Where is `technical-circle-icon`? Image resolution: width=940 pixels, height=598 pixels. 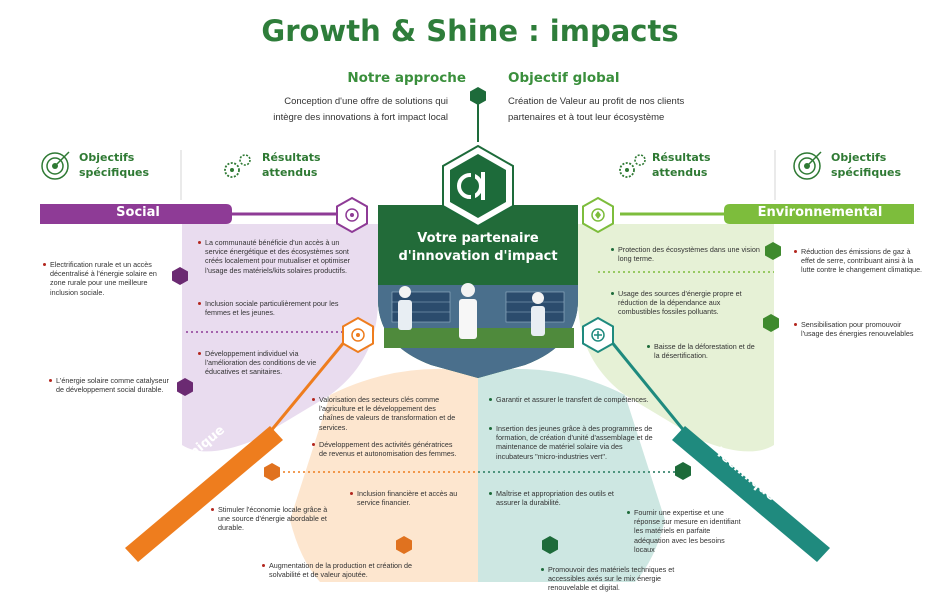 technical-circle-icon is located at coordinates (598, 335).